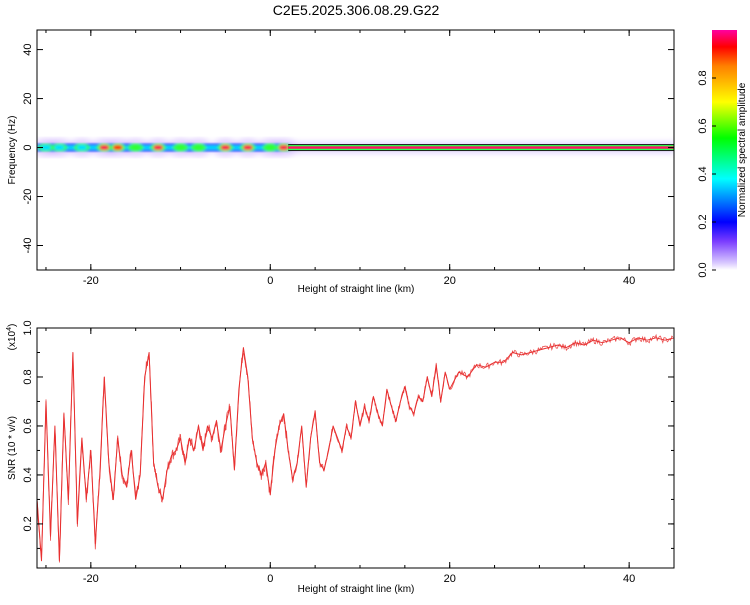 Image resolution: width=750 pixels, height=605 pixels. What do you see at coordinates (28, 98) in the screenshot?
I see `y-tick-label: 20` at bounding box center [28, 98].